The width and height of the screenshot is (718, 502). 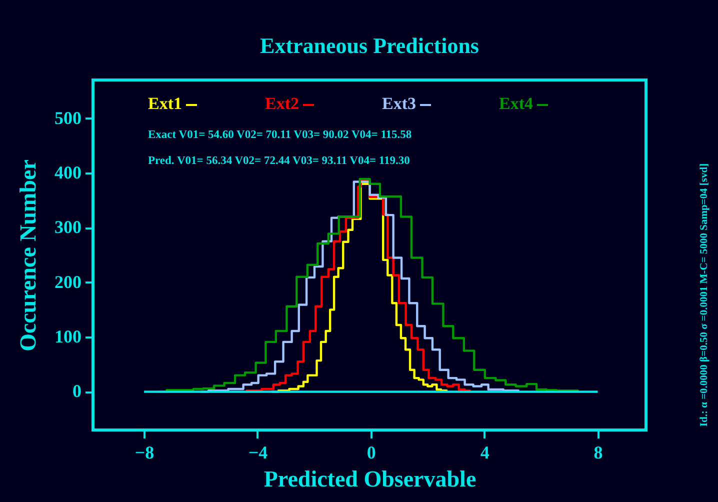 What do you see at coordinates (165, 103) in the screenshot?
I see `legend-label: Ext1` at bounding box center [165, 103].